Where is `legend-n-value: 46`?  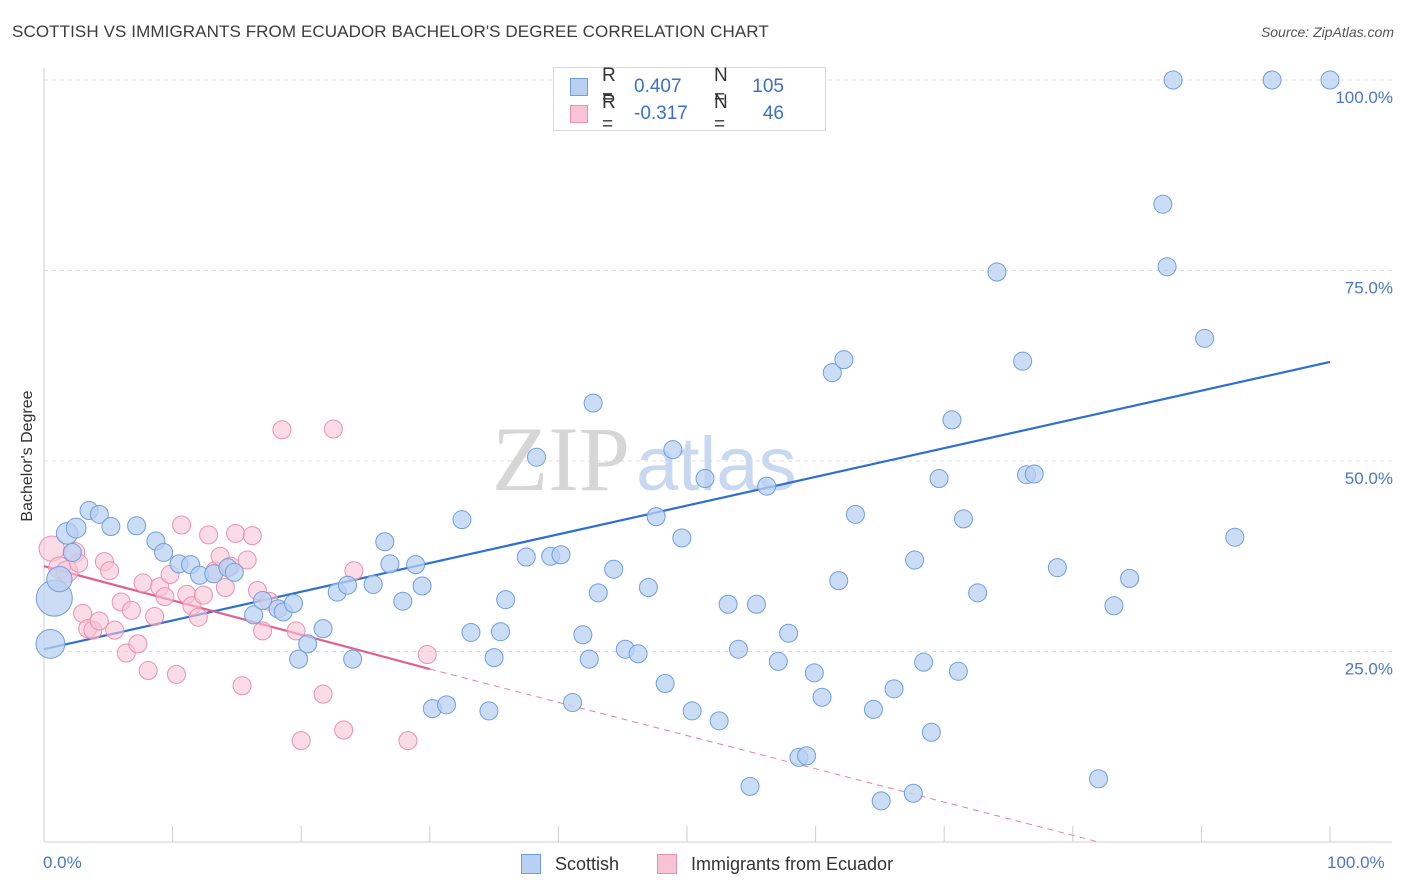 legend-n-value: 46 is located at coordinates (773, 113).